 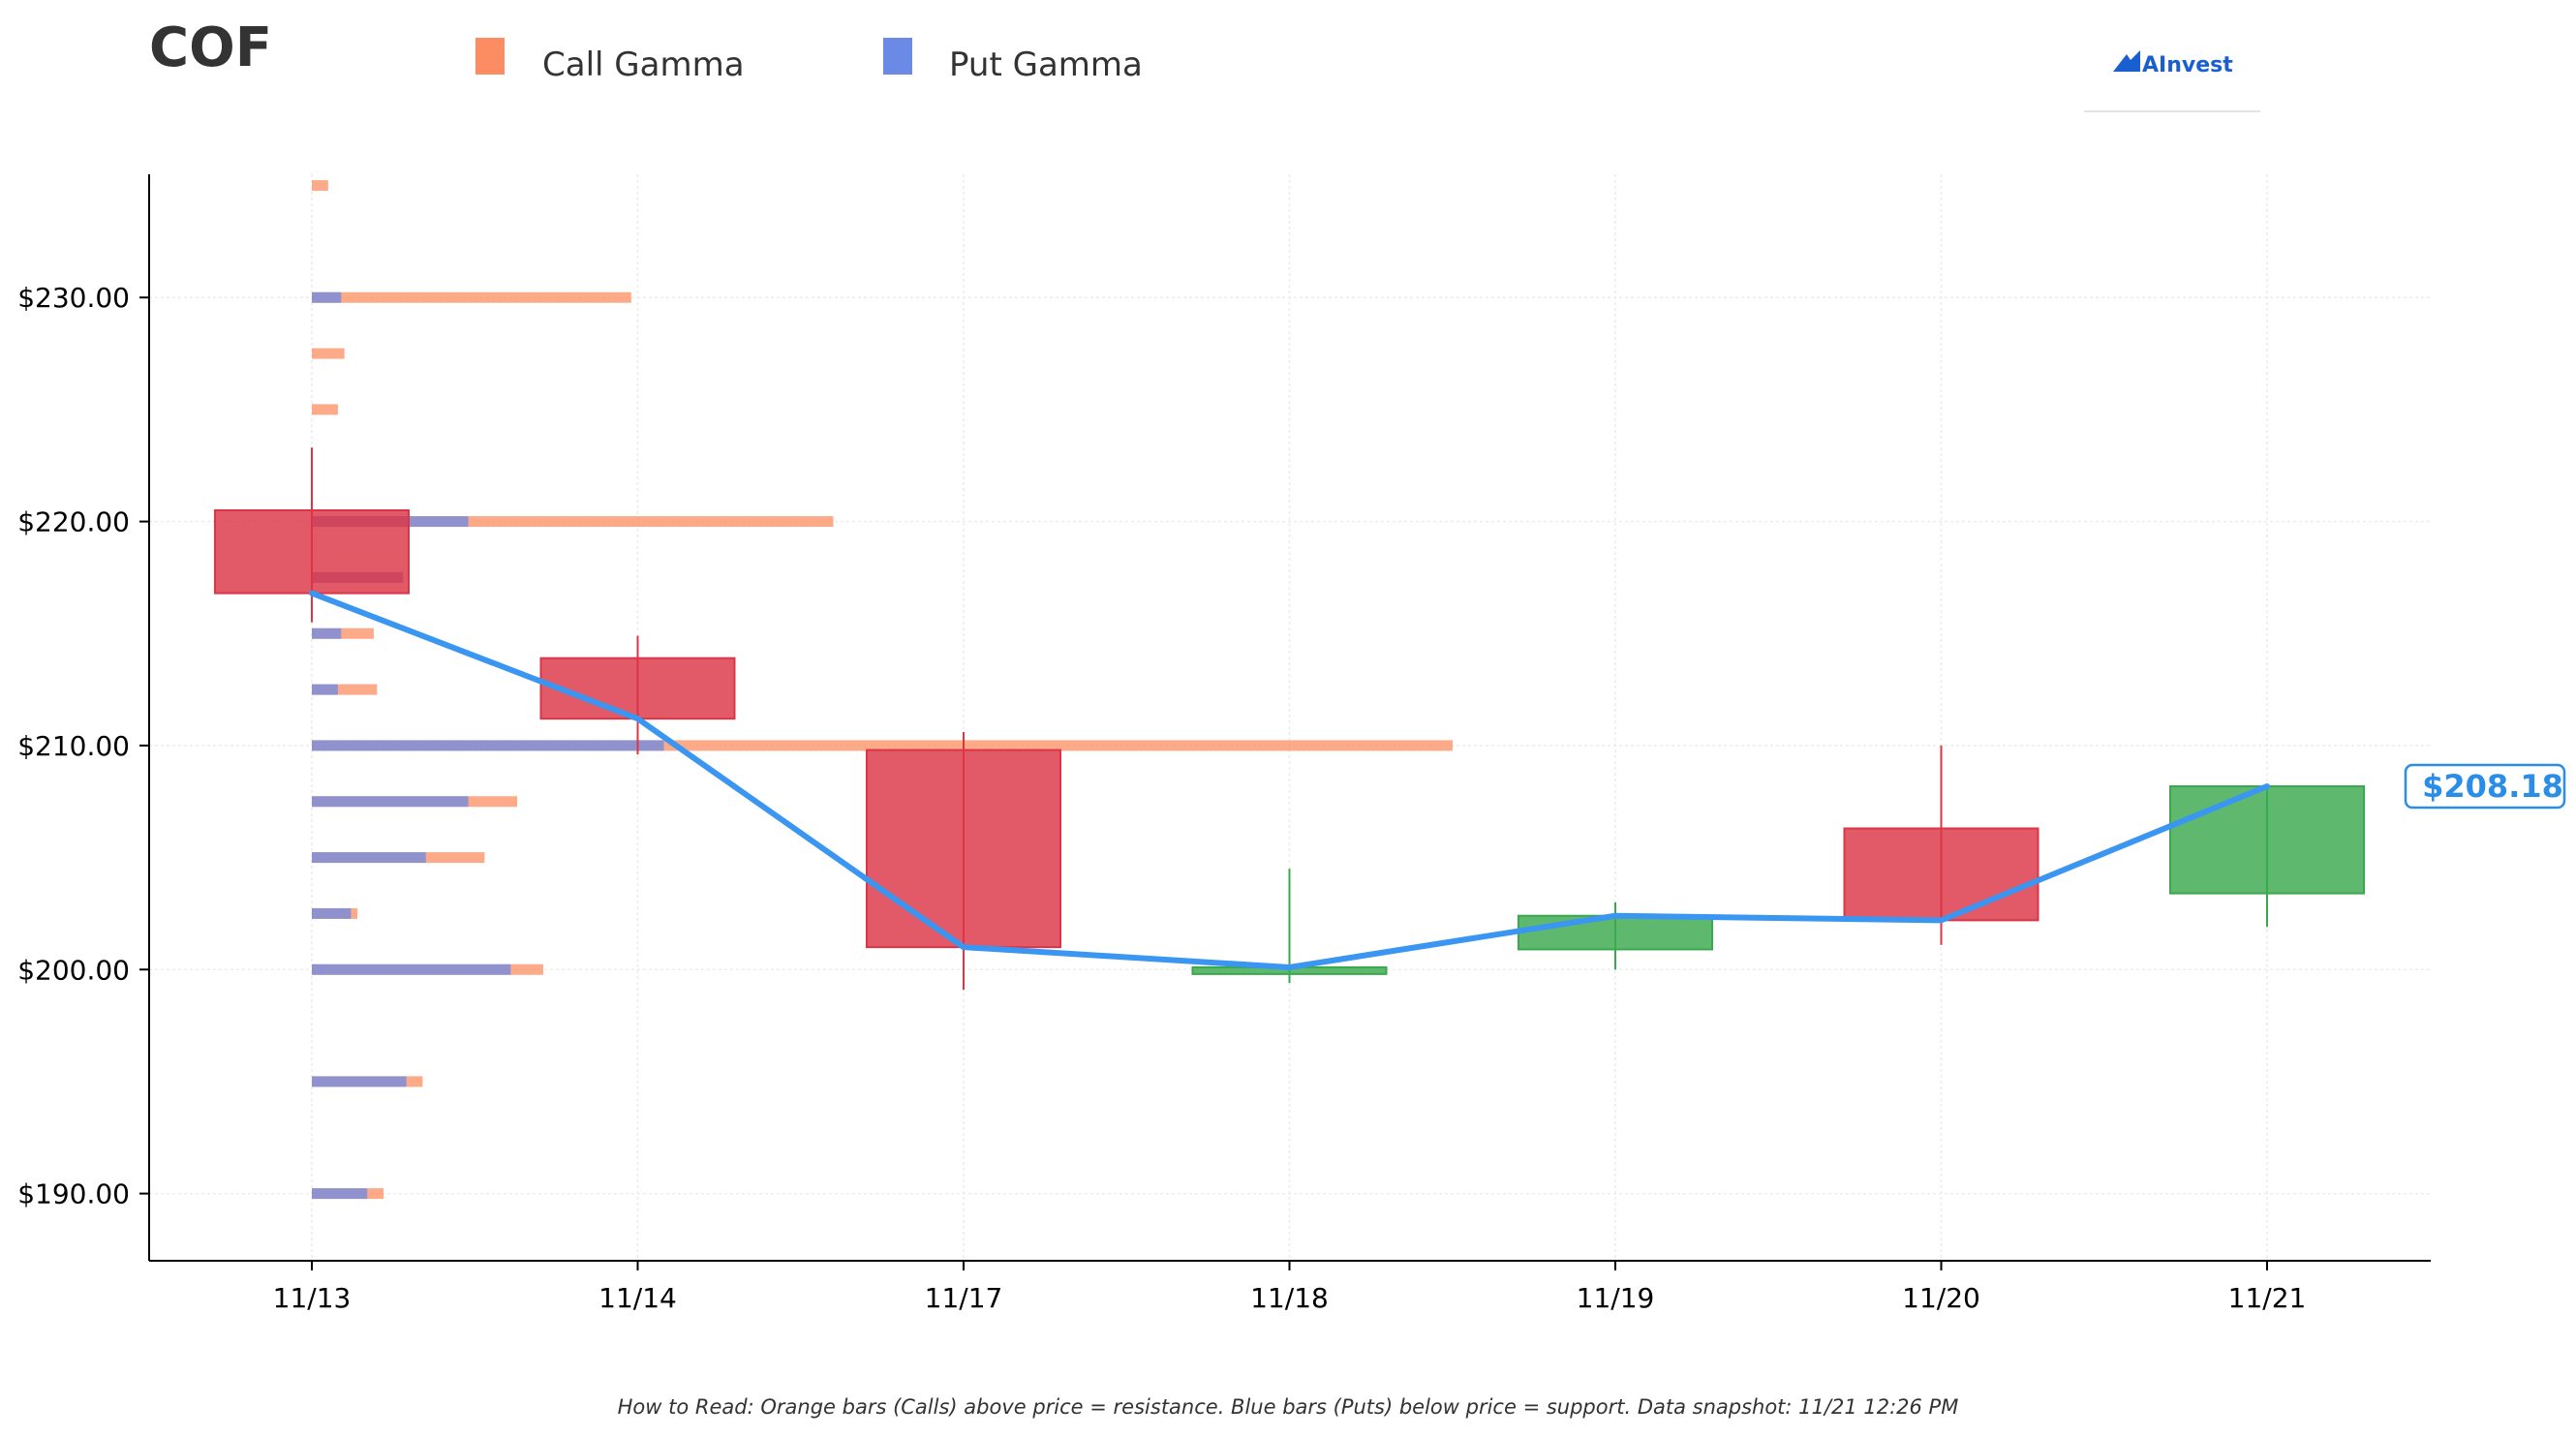 What do you see at coordinates (73, 522) in the screenshot?
I see `y-tick-label: $220.00` at bounding box center [73, 522].